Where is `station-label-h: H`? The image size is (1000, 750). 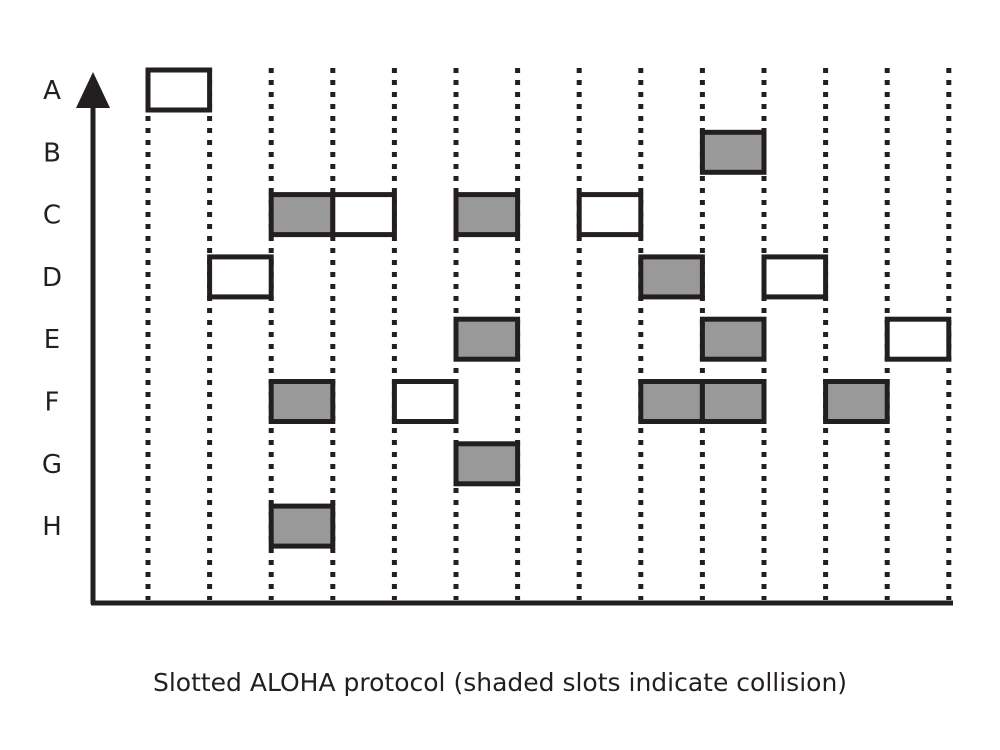 station-label-h: H is located at coordinates (52, 527).